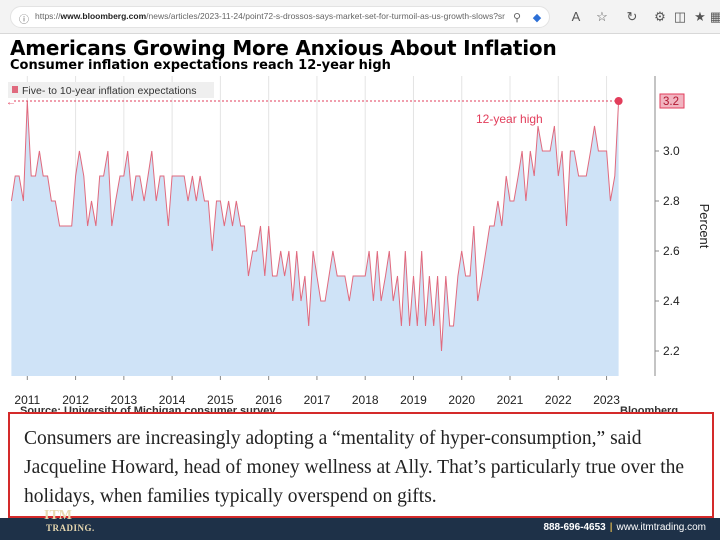  What do you see at coordinates (15, 89) in the screenshot?
I see `legend-swatch` at bounding box center [15, 89].